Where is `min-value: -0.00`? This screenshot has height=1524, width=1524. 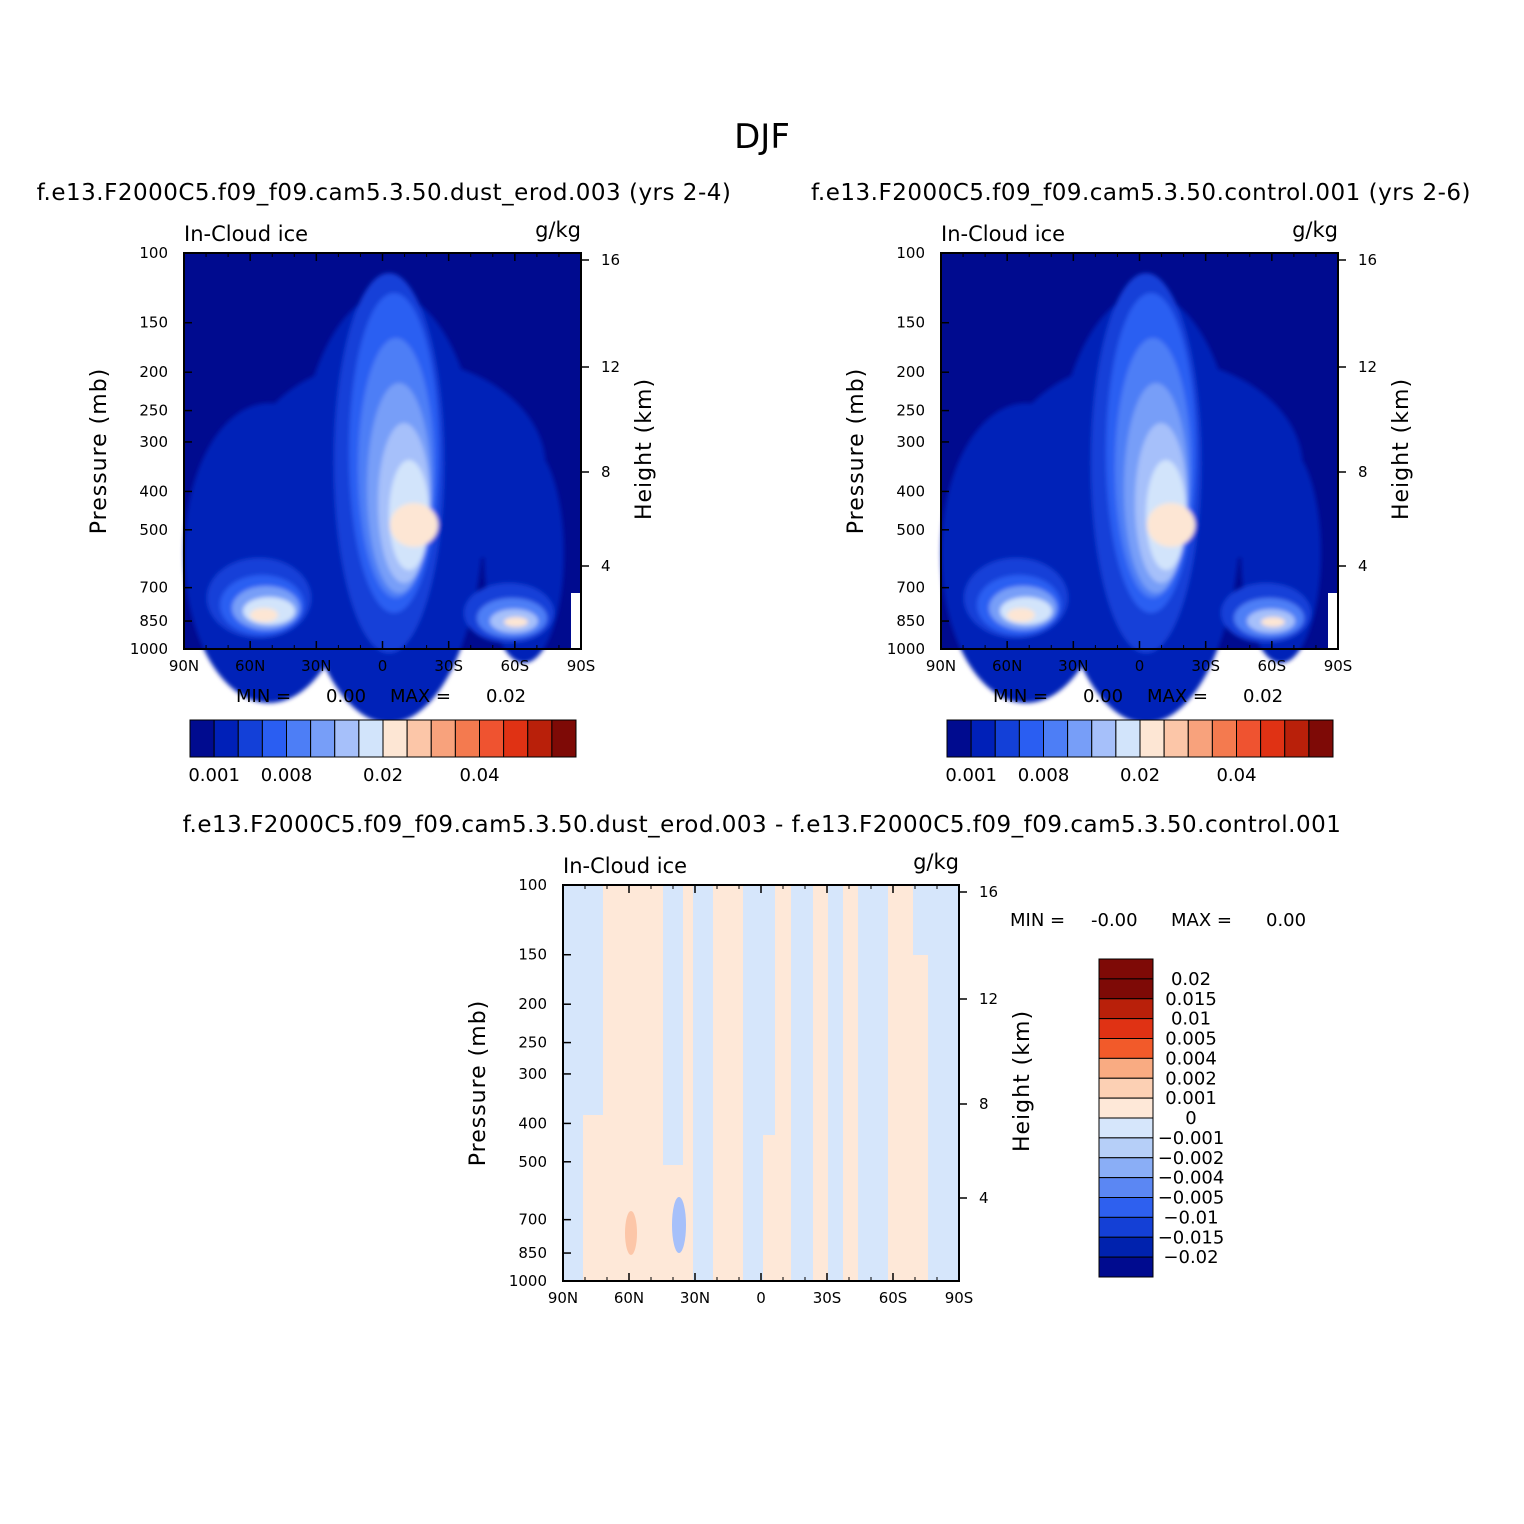 min-value: -0.00 is located at coordinates (1114, 920).